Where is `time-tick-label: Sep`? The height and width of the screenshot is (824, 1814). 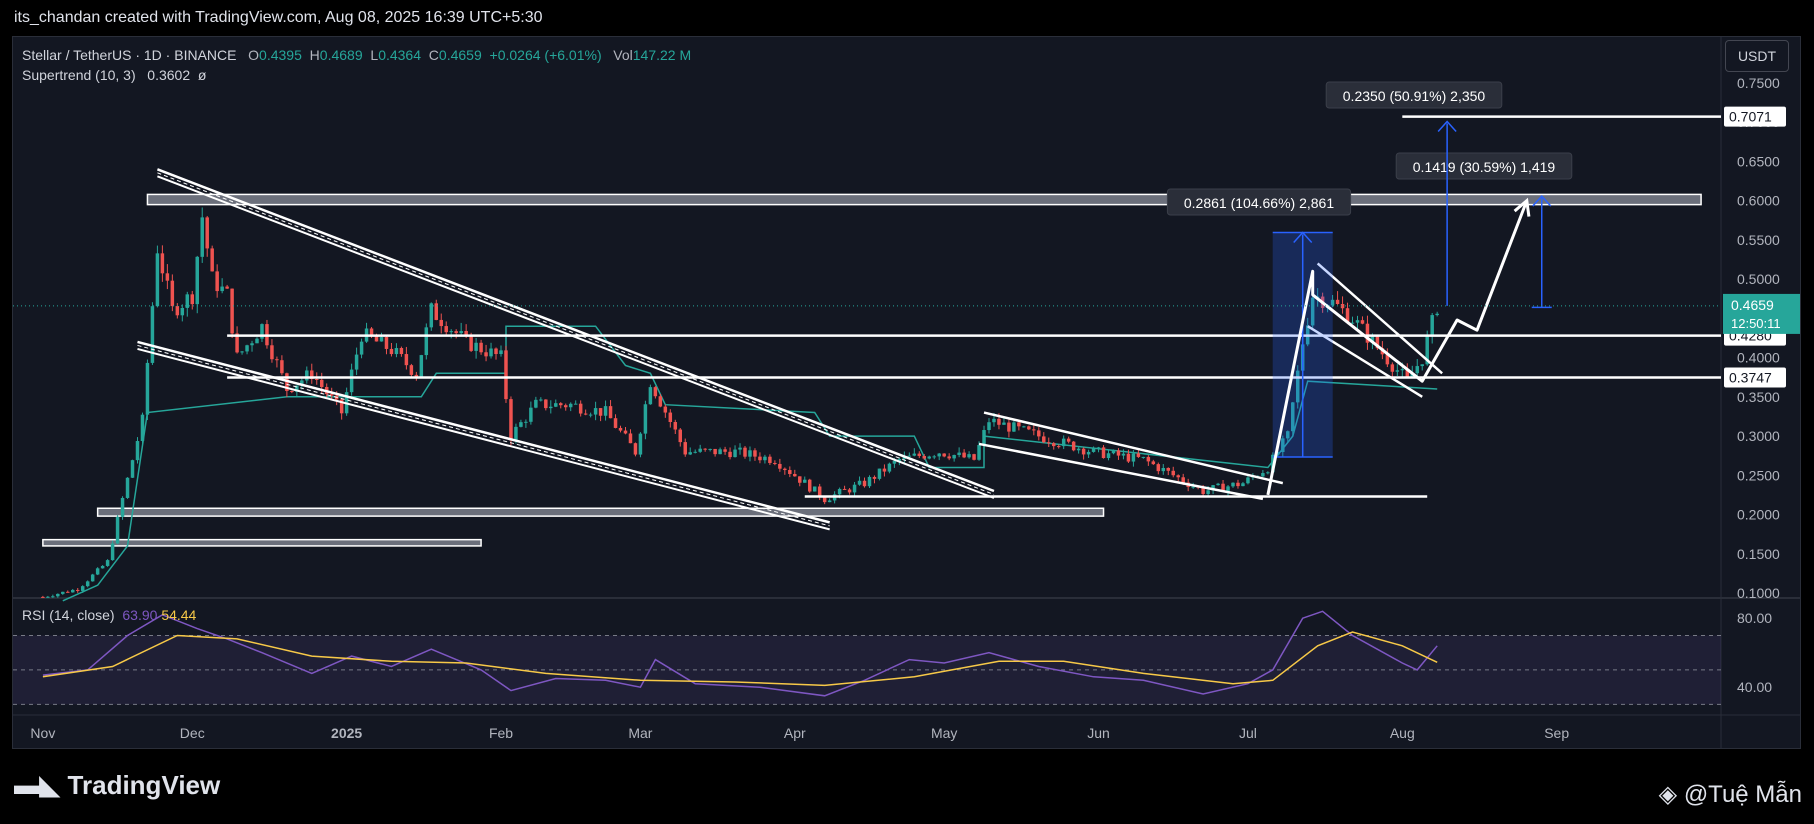 time-tick-label: Sep is located at coordinates (1556, 733).